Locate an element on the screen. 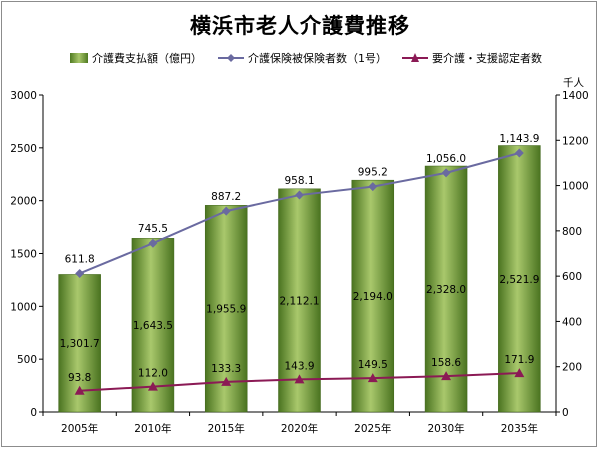  legend: 介護費支払額（億円） 介護保険被保険者数（1号） 要介護・支援認定者数 is located at coordinates (300, 59).